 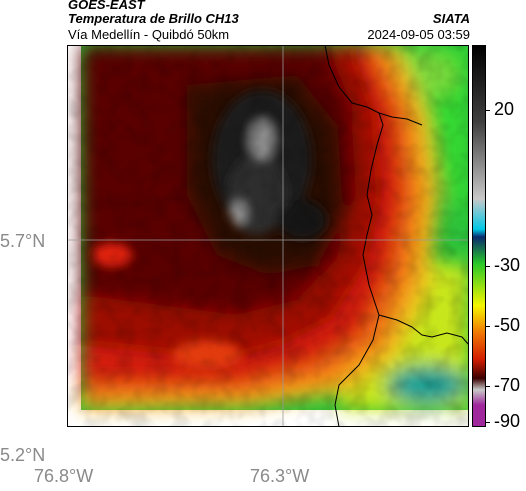 What do you see at coordinates (418, 34) in the screenshot?
I see `timestamp-label: 2024-09-05 03:59` at bounding box center [418, 34].